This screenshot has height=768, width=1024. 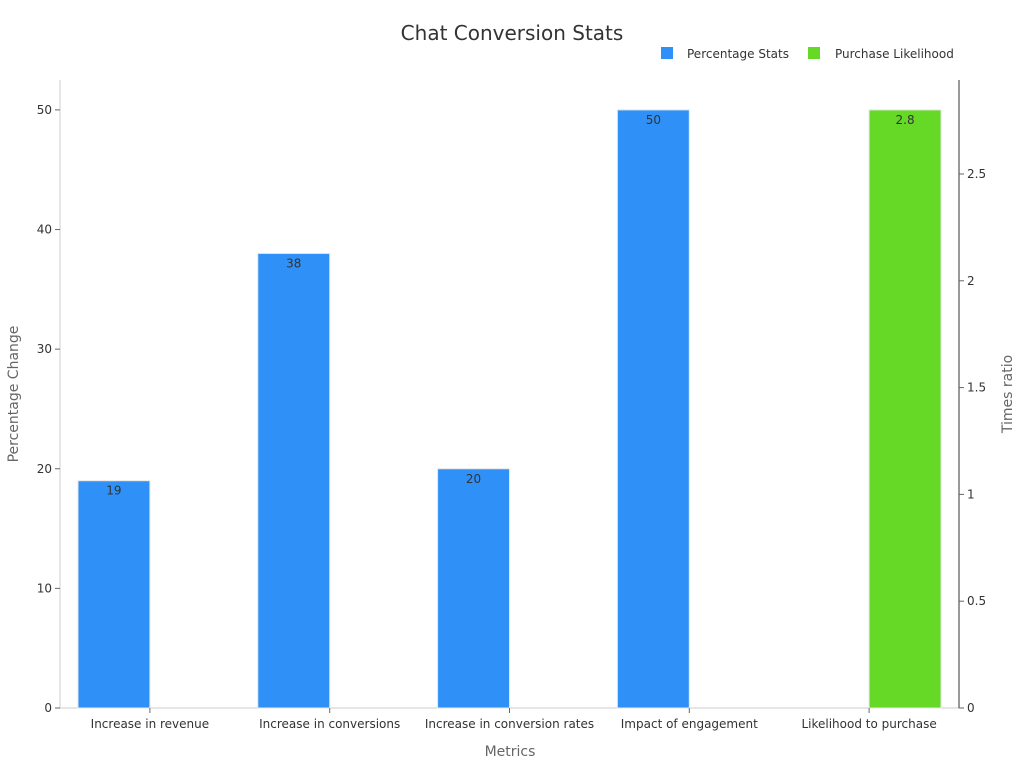 I want to click on bar-value-label: 20, so click(x=473, y=479).